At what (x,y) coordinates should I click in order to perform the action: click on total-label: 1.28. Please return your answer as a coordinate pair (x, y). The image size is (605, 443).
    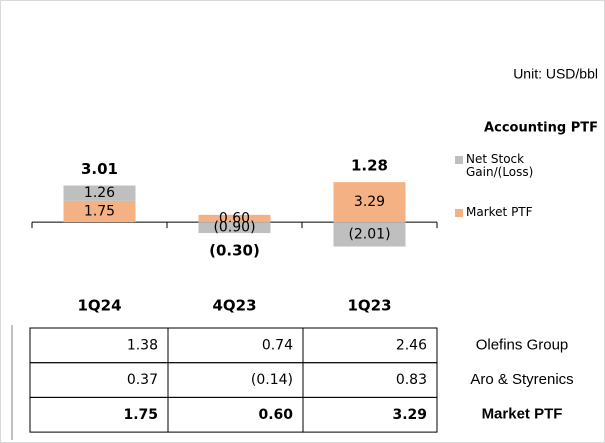
    Looking at the image, I should click on (369, 166).